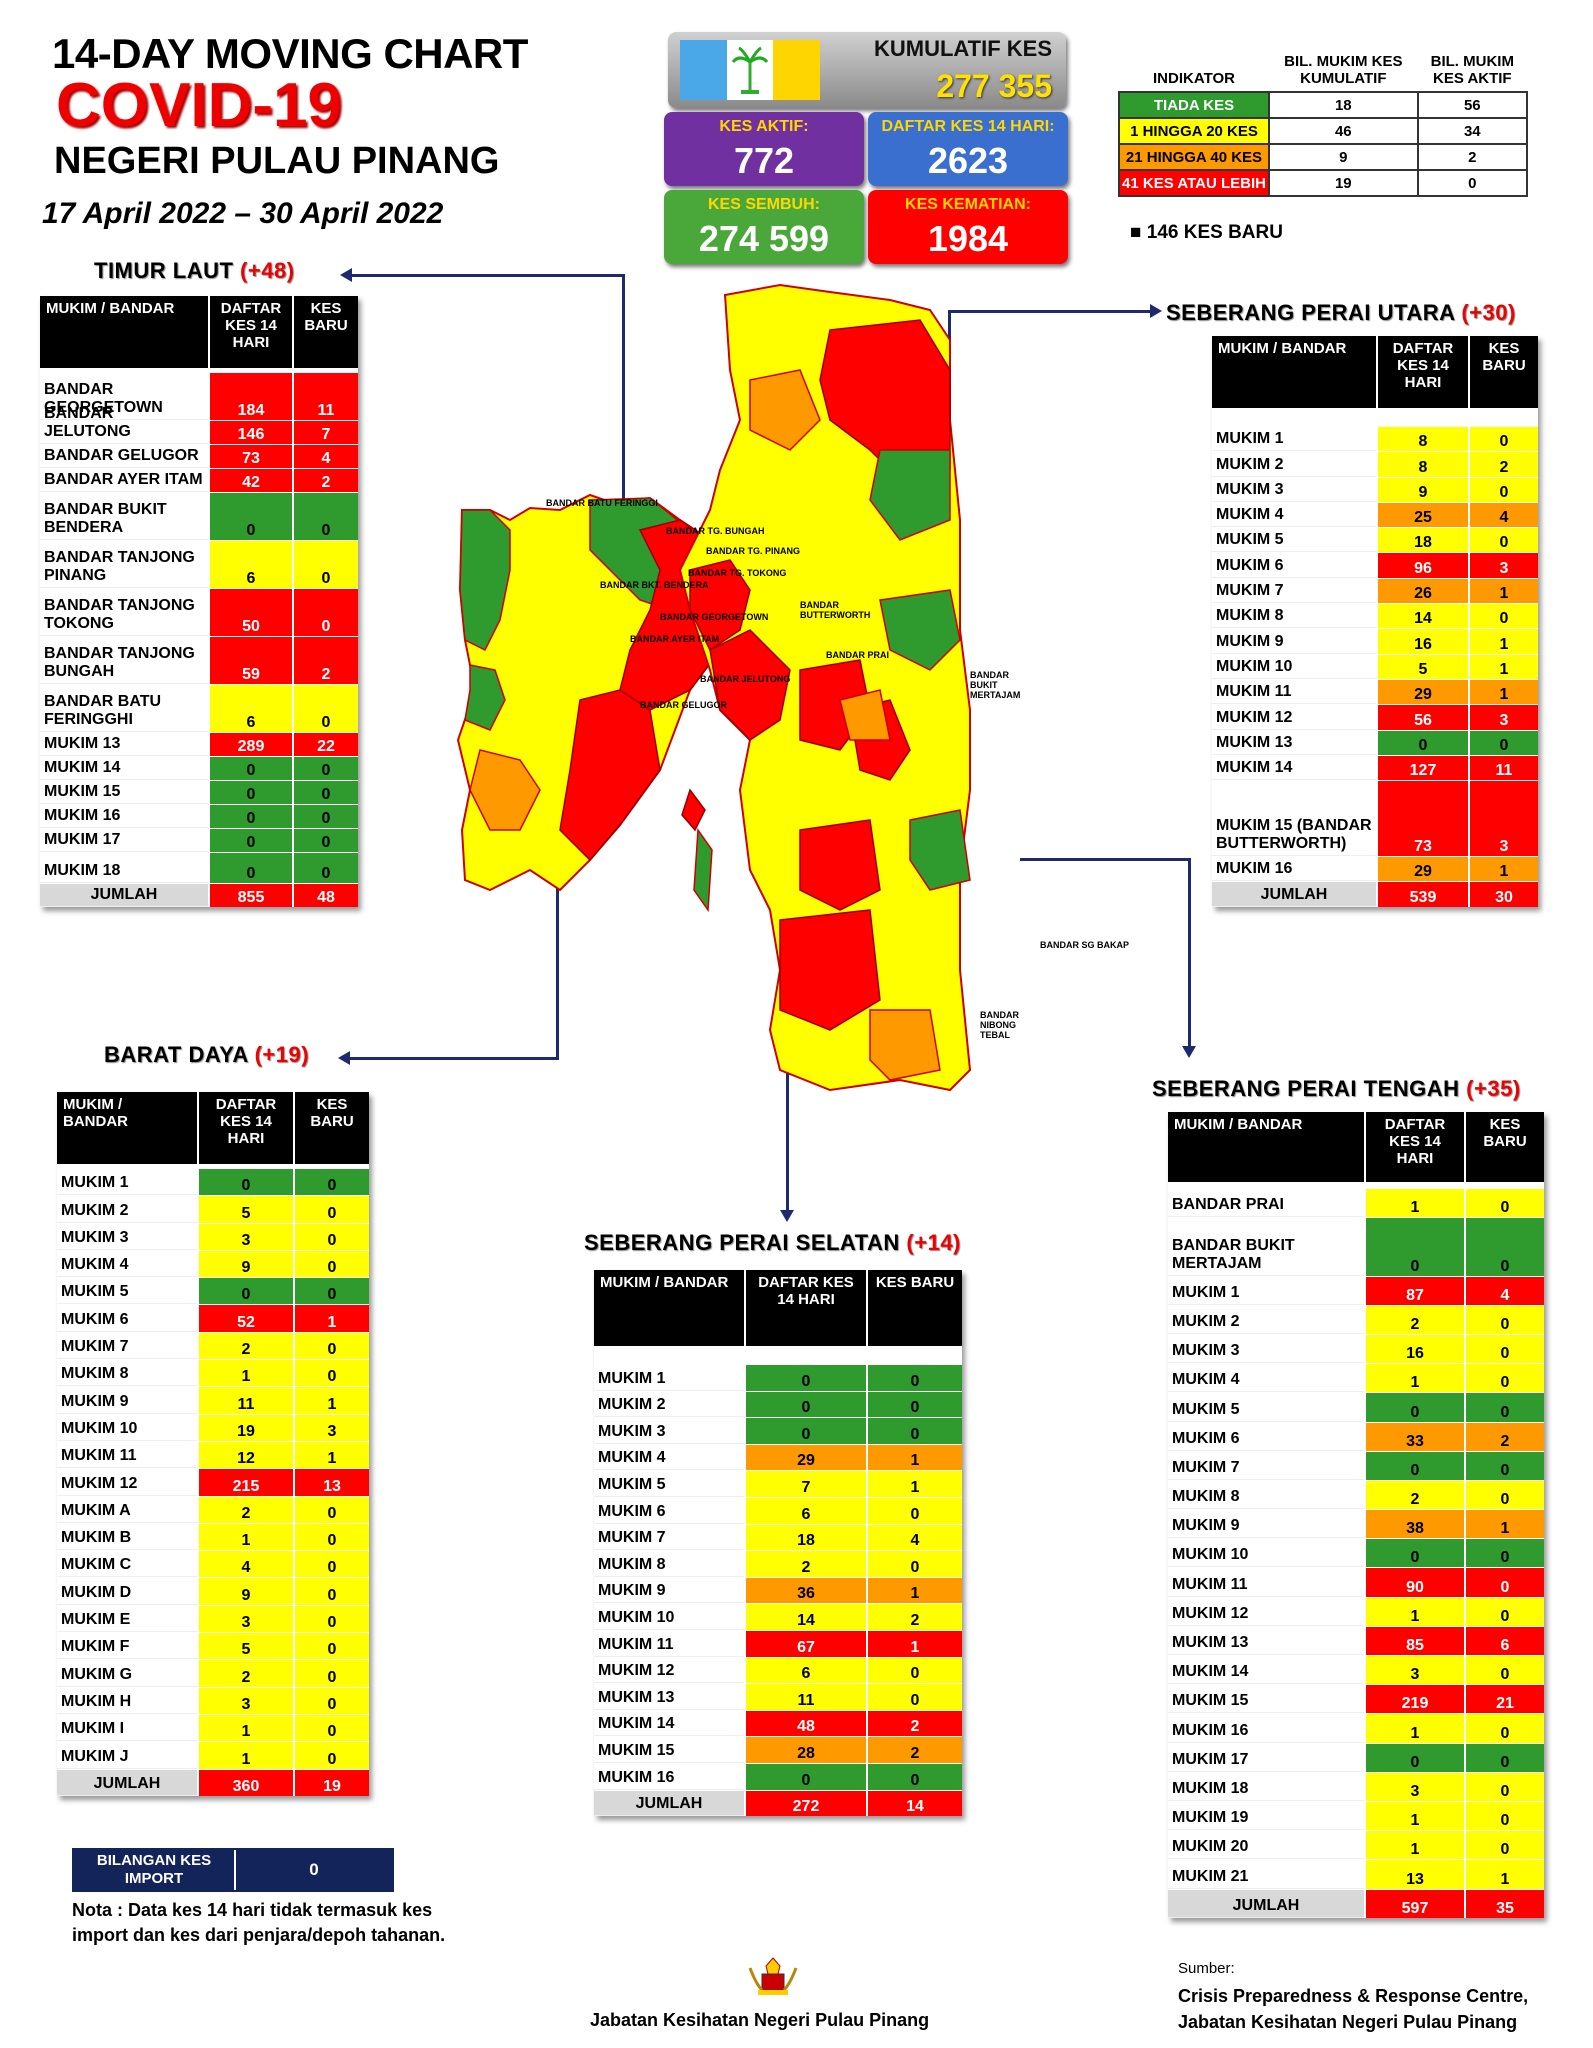  I want to click on active-cases-box: KES AKTIF: 772, so click(764, 149).